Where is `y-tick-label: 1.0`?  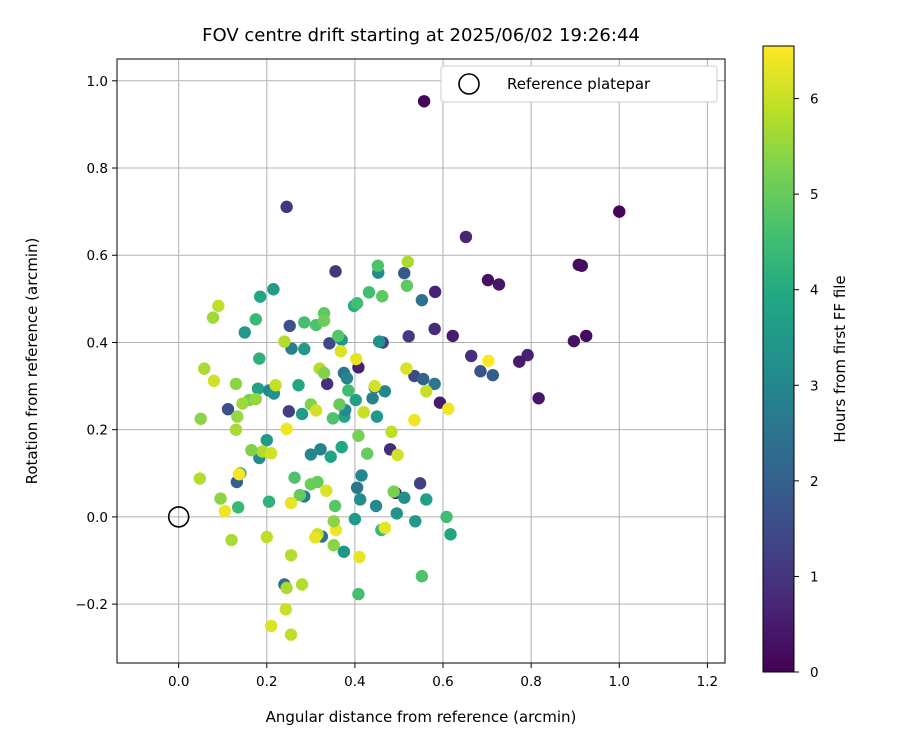
y-tick-label: 1.0 is located at coordinates (97, 82).